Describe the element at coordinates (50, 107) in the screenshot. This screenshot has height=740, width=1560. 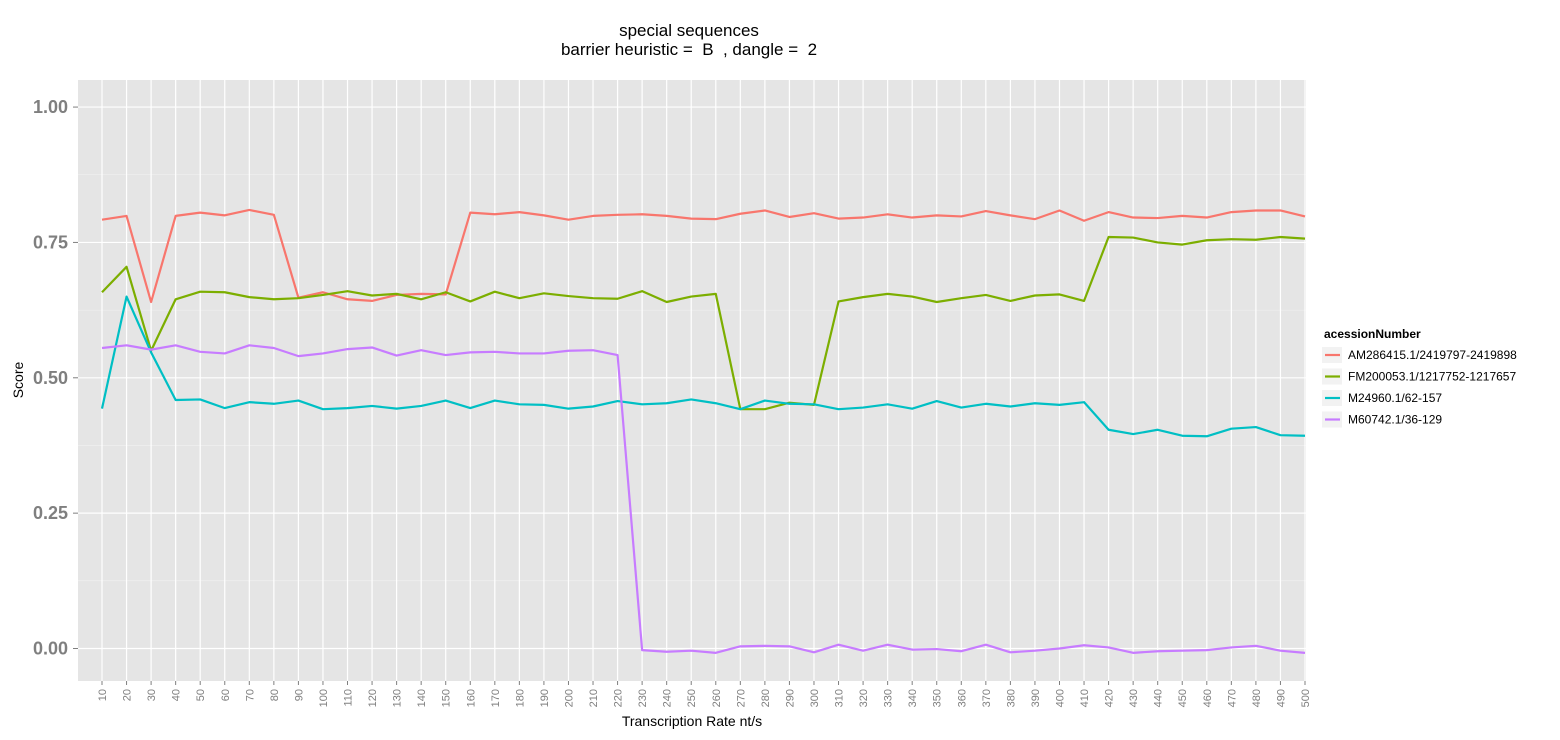
I see `y-tick-label: 1.00` at that location.